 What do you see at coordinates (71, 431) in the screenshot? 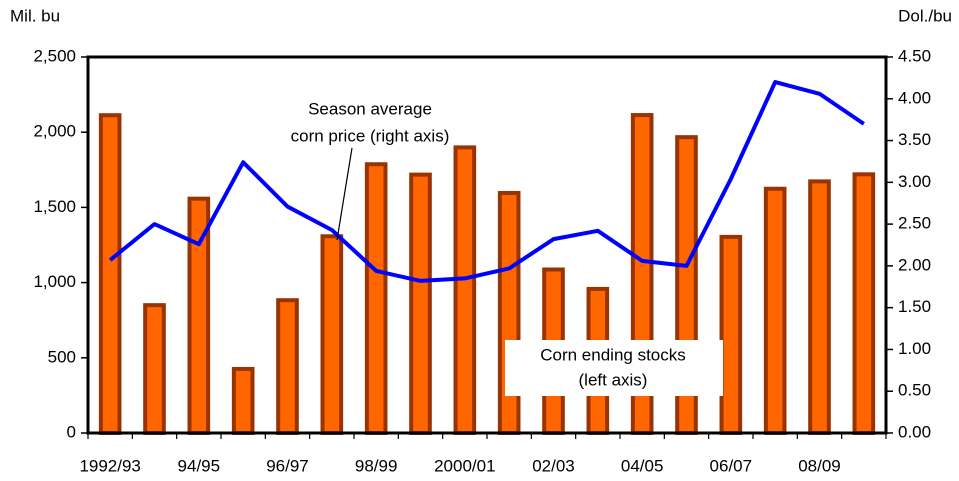
I see `y-tick-label: 0` at bounding box center [71, 431].